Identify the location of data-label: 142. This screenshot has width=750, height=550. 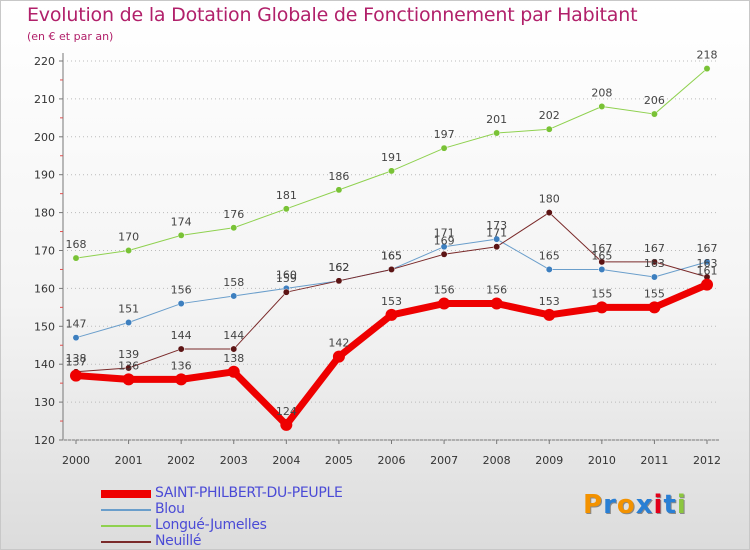
(338, 343).